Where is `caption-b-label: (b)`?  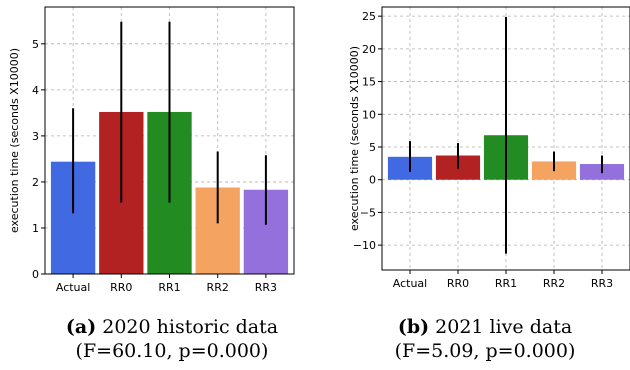
caption-b-label: (b) is located at coordinates (413, 327).